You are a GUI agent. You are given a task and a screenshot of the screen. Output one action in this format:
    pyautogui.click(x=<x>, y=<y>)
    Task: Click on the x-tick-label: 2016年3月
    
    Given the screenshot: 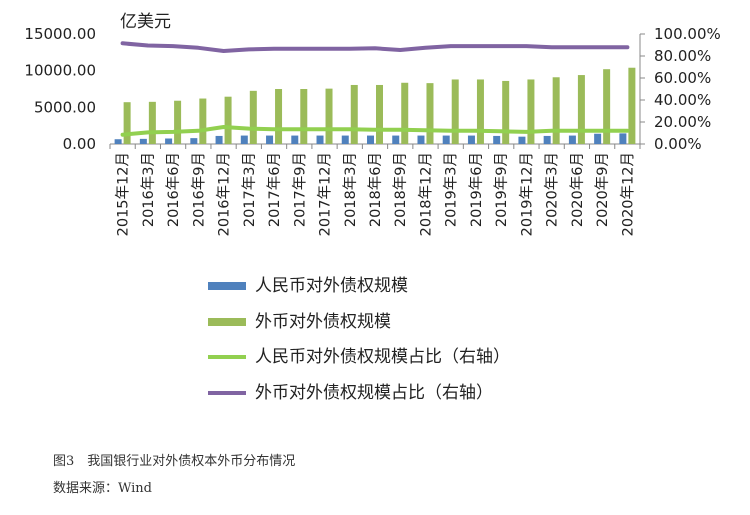 What is the action you would take?
    pyautogui.click(x=148, y=189)
    